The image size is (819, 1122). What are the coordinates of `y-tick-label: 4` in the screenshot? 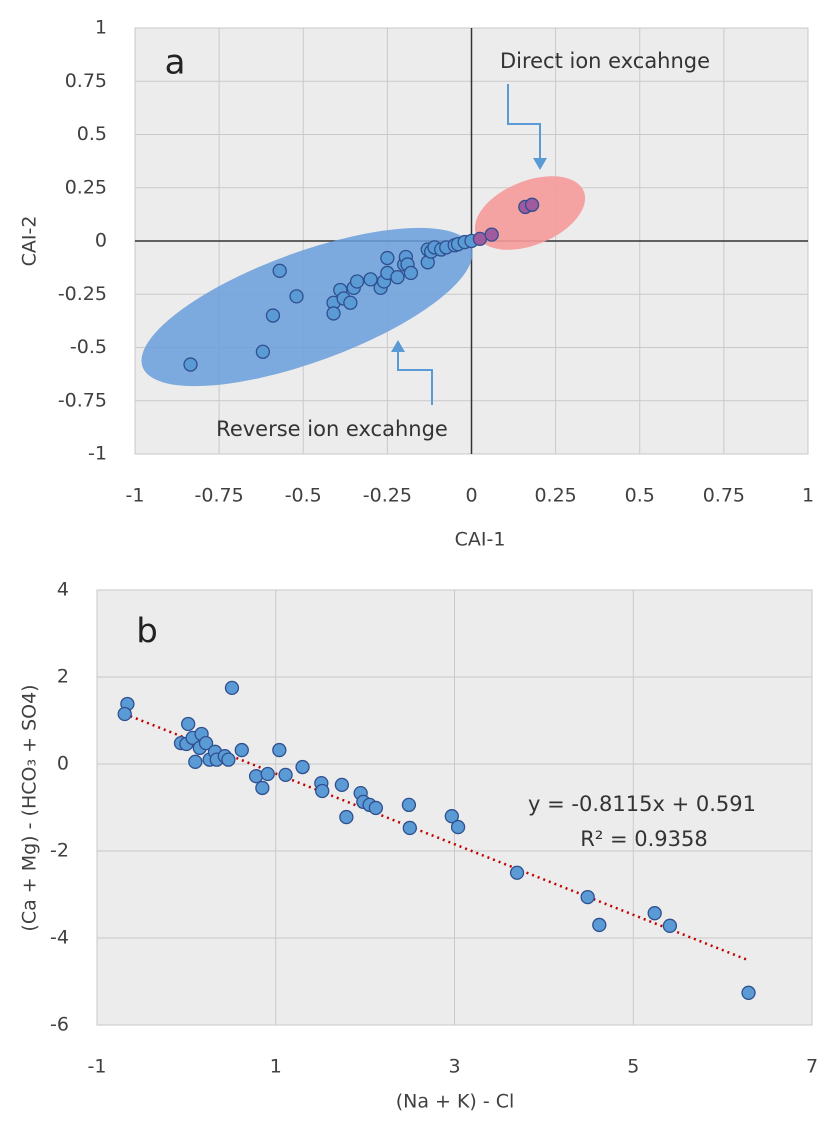 It's located at (63, 590).